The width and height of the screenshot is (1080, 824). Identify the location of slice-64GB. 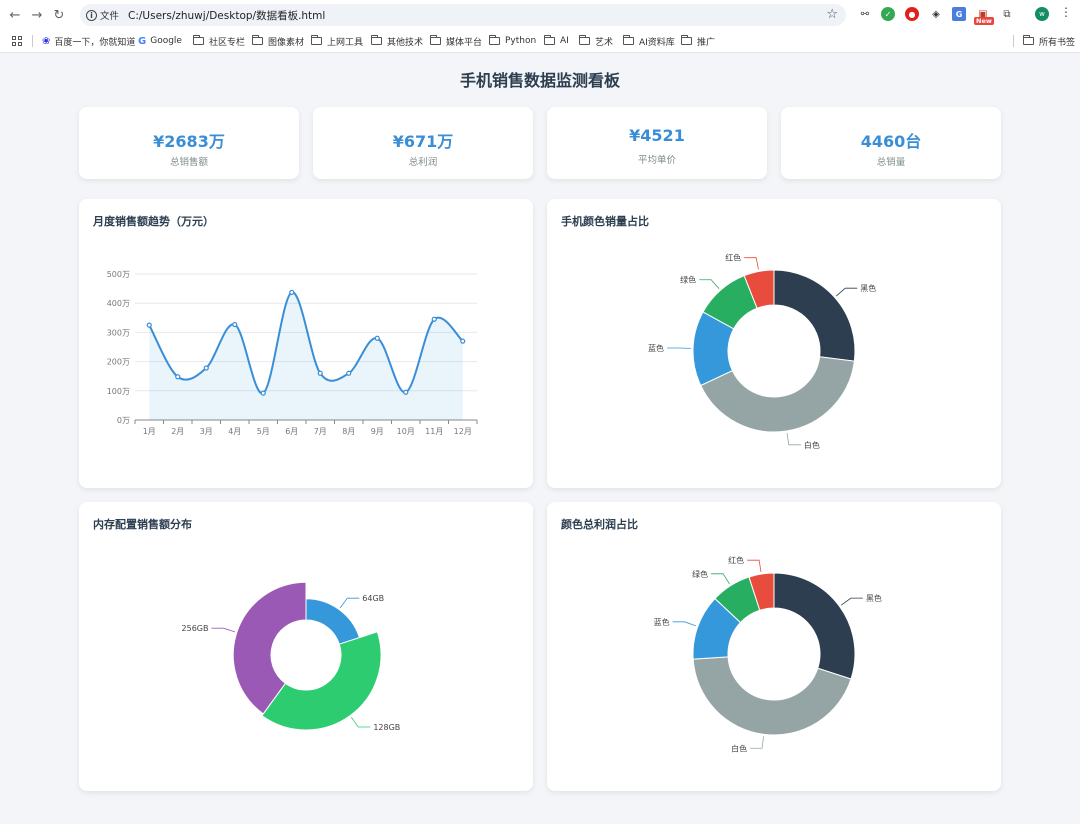
(333, 621).